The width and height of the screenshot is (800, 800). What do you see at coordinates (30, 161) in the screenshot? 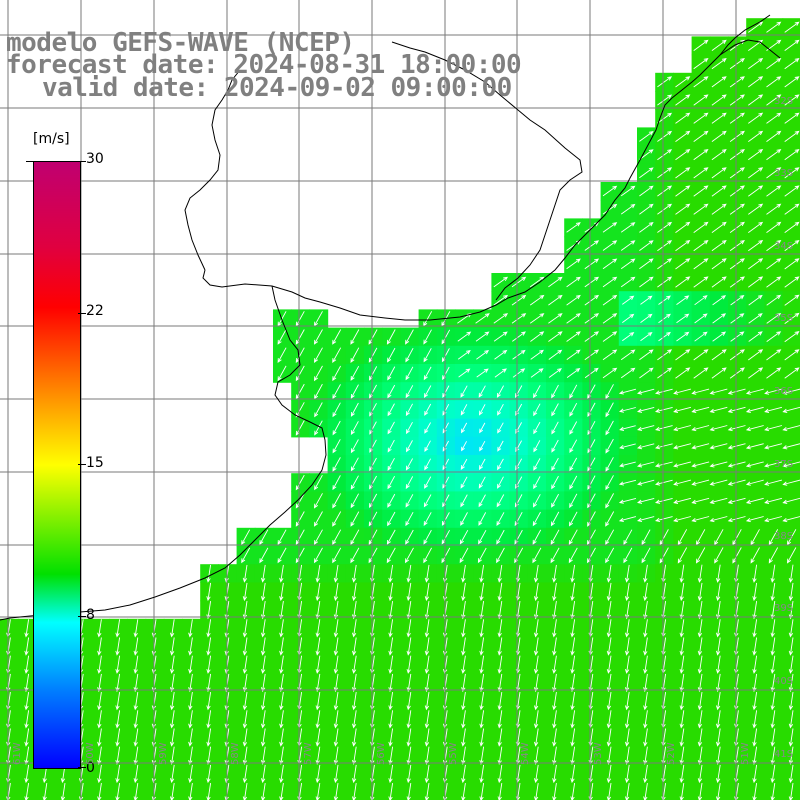
I see `colorbar-tick` at bounding box center [30, 161].